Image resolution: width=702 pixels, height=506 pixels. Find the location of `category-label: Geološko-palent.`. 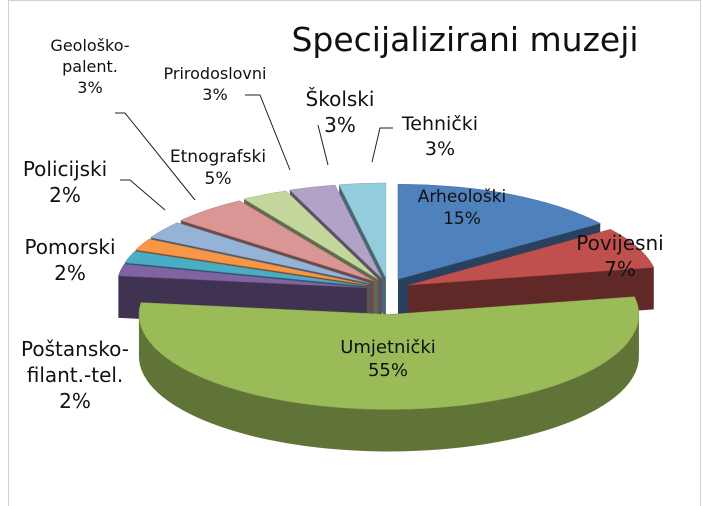

category-label: Geološko-palent. is located at coordinates (90, 56).